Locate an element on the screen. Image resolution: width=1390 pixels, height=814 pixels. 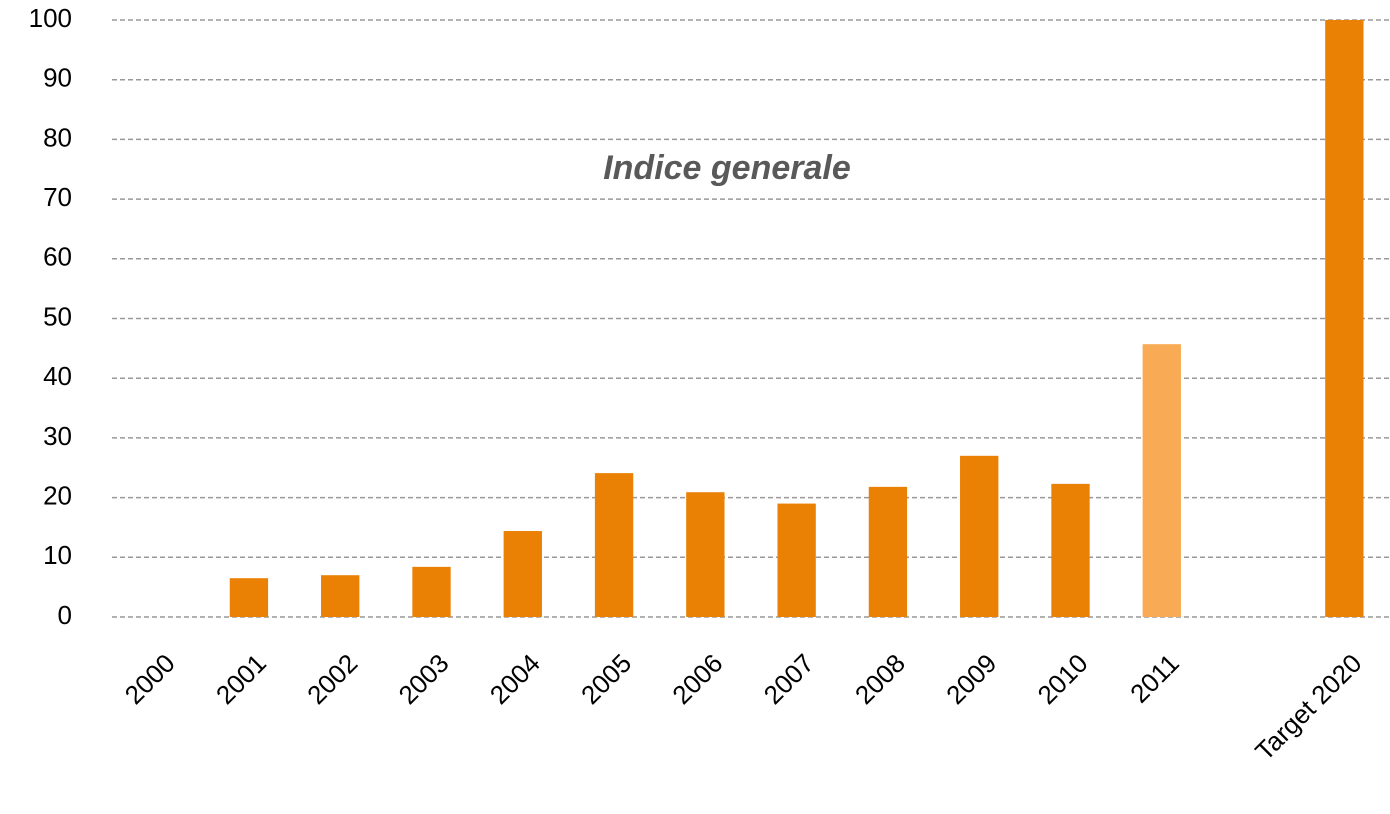
y-tick-label: 70 is located at coordinates (57, 197).